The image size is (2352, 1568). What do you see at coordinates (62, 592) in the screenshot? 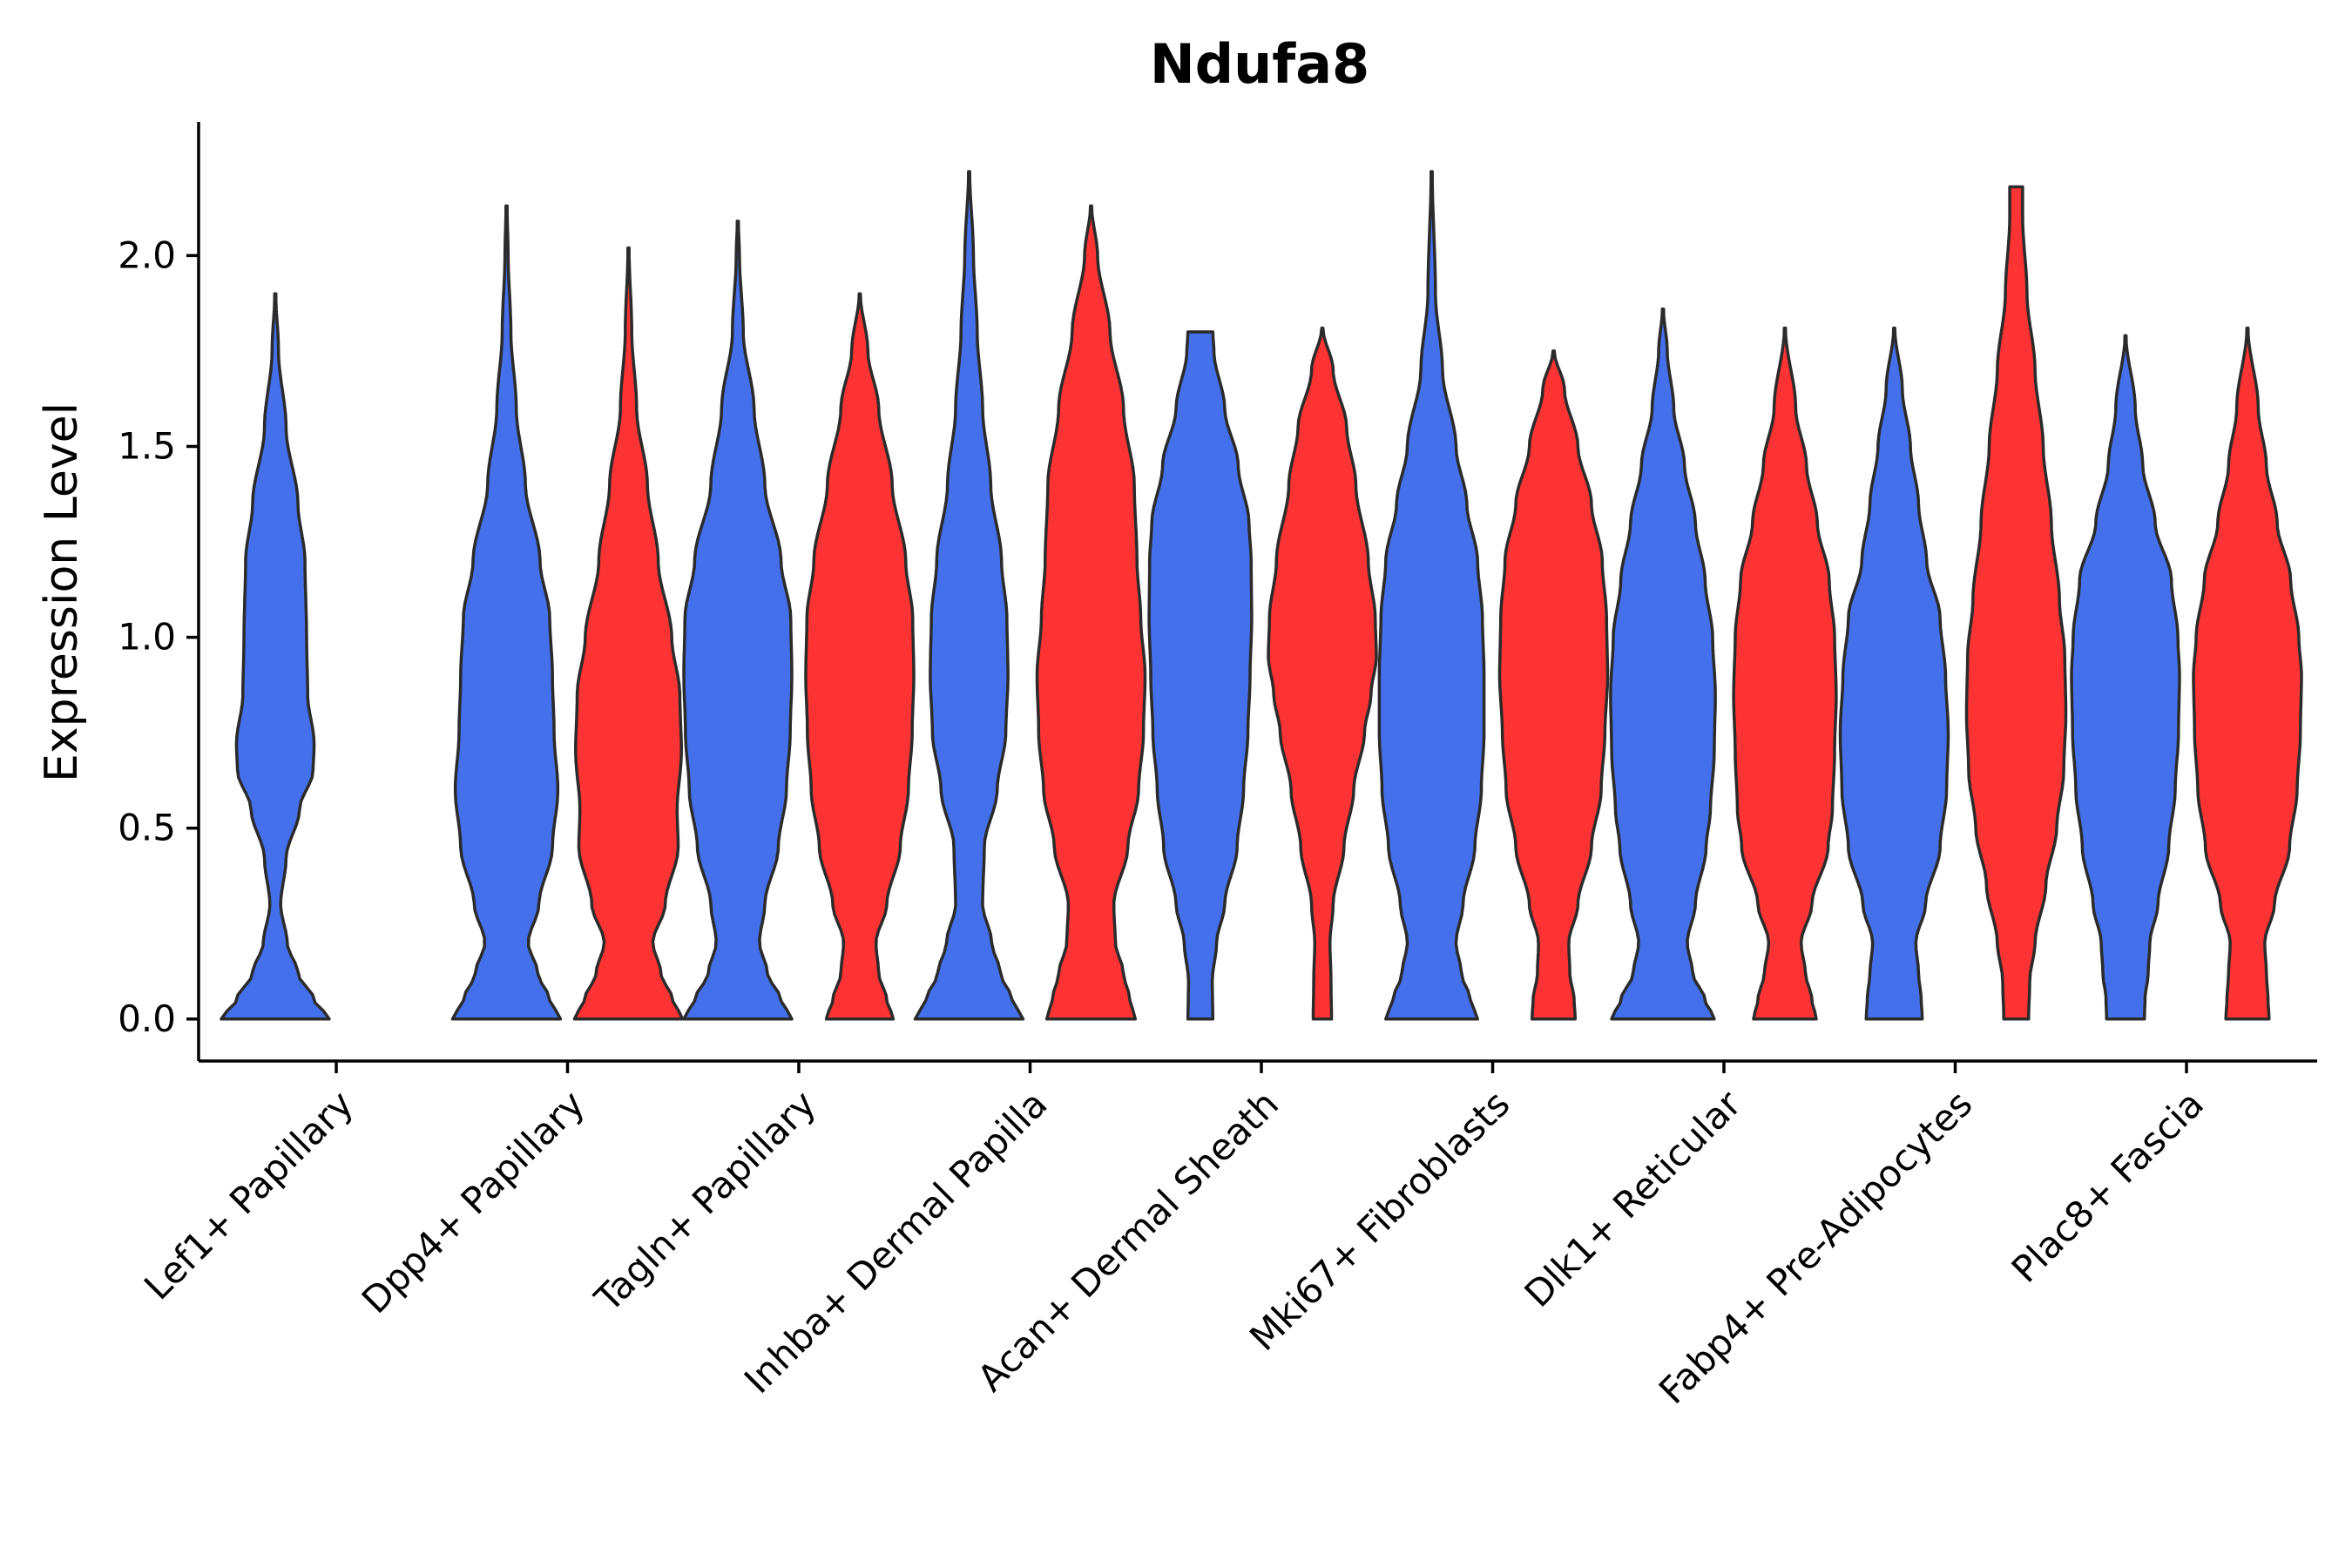
I see `y-axis-label: Expression Level` at bounding box center [62, 592].